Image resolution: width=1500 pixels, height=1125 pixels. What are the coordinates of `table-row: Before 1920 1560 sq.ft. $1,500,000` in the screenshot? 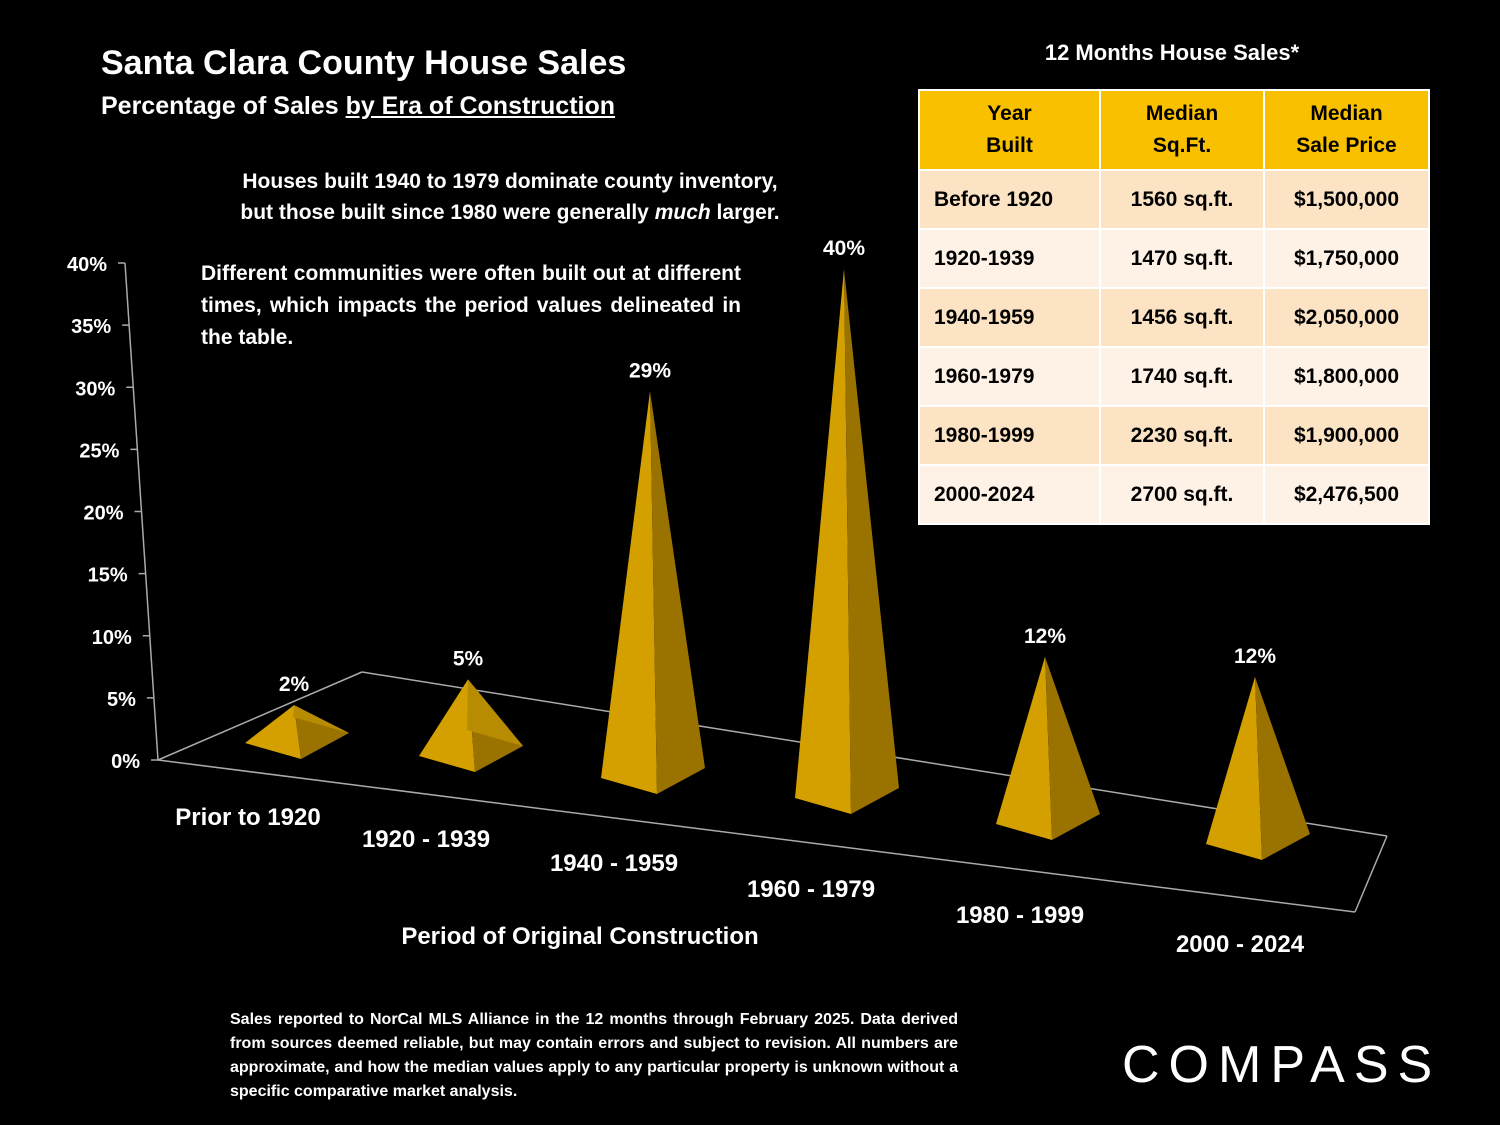 It's located at (1174, 199).